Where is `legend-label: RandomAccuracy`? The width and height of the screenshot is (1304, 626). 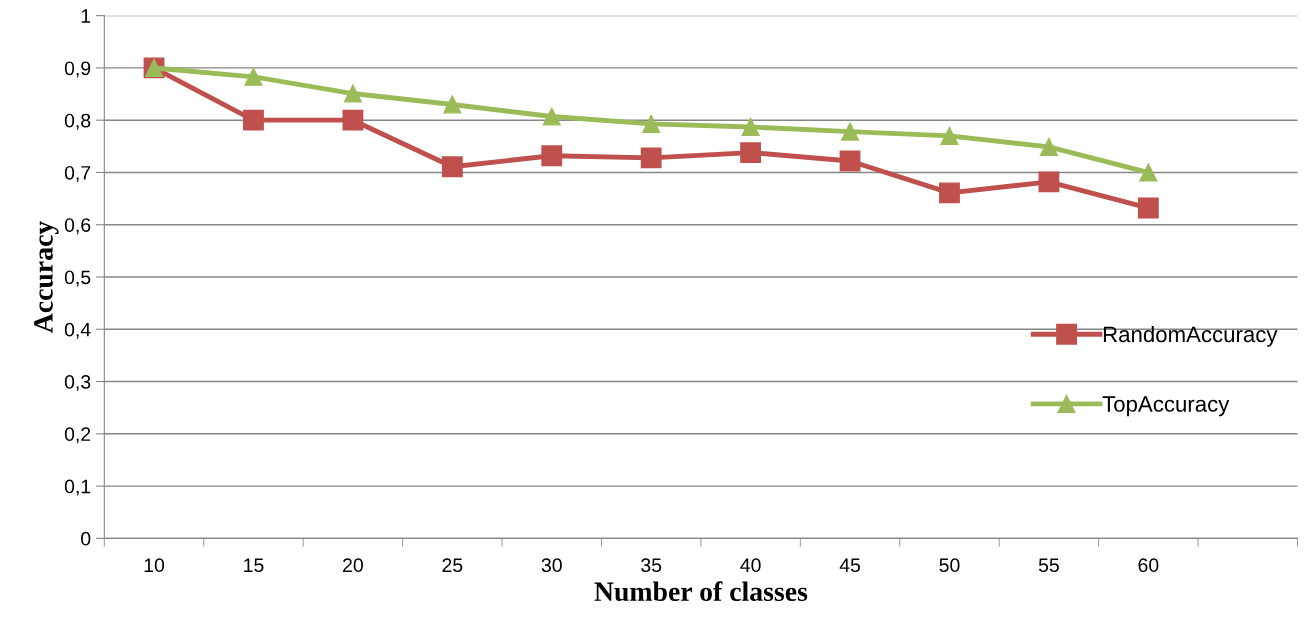 legend-label: RandomAccuracy is located at coordinates (1190, 336).